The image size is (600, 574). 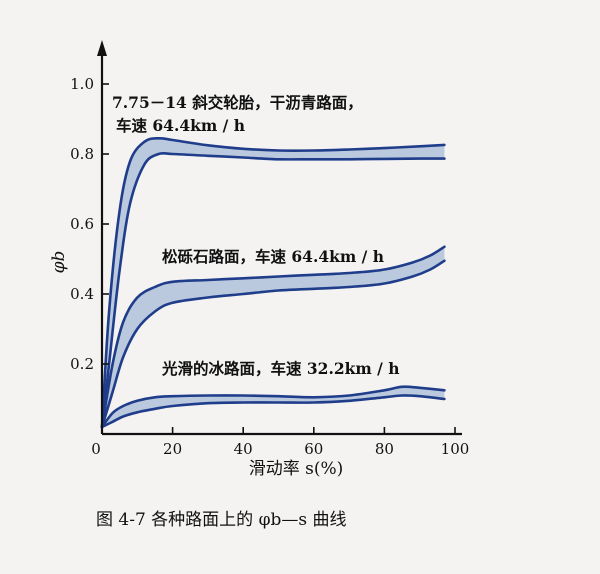 I want to click on x-tick-label: 0, so click(x=96, y=449).